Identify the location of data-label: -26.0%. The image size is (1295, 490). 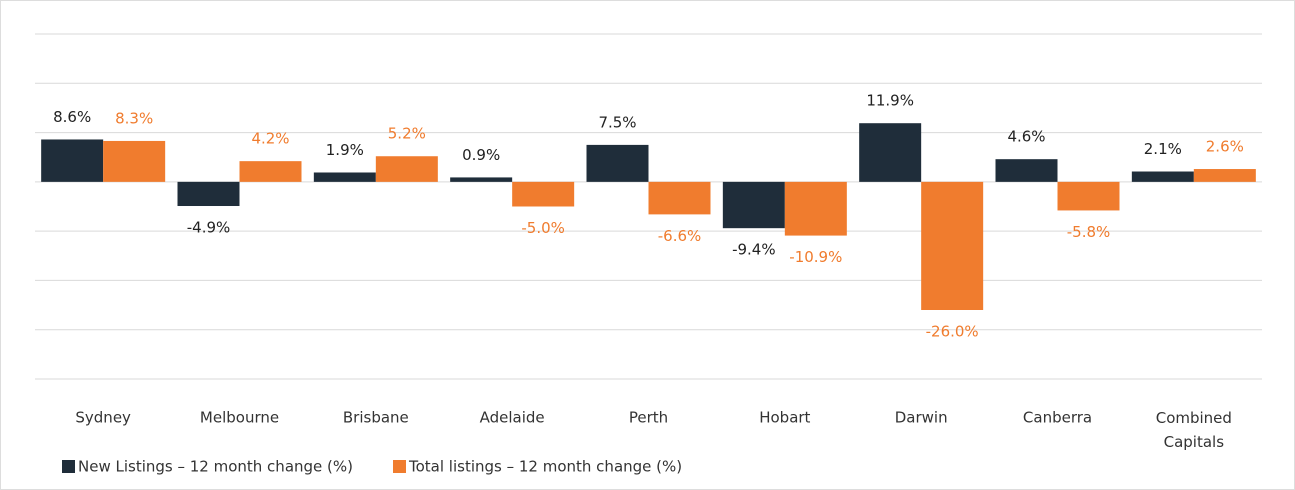
(952, 332).